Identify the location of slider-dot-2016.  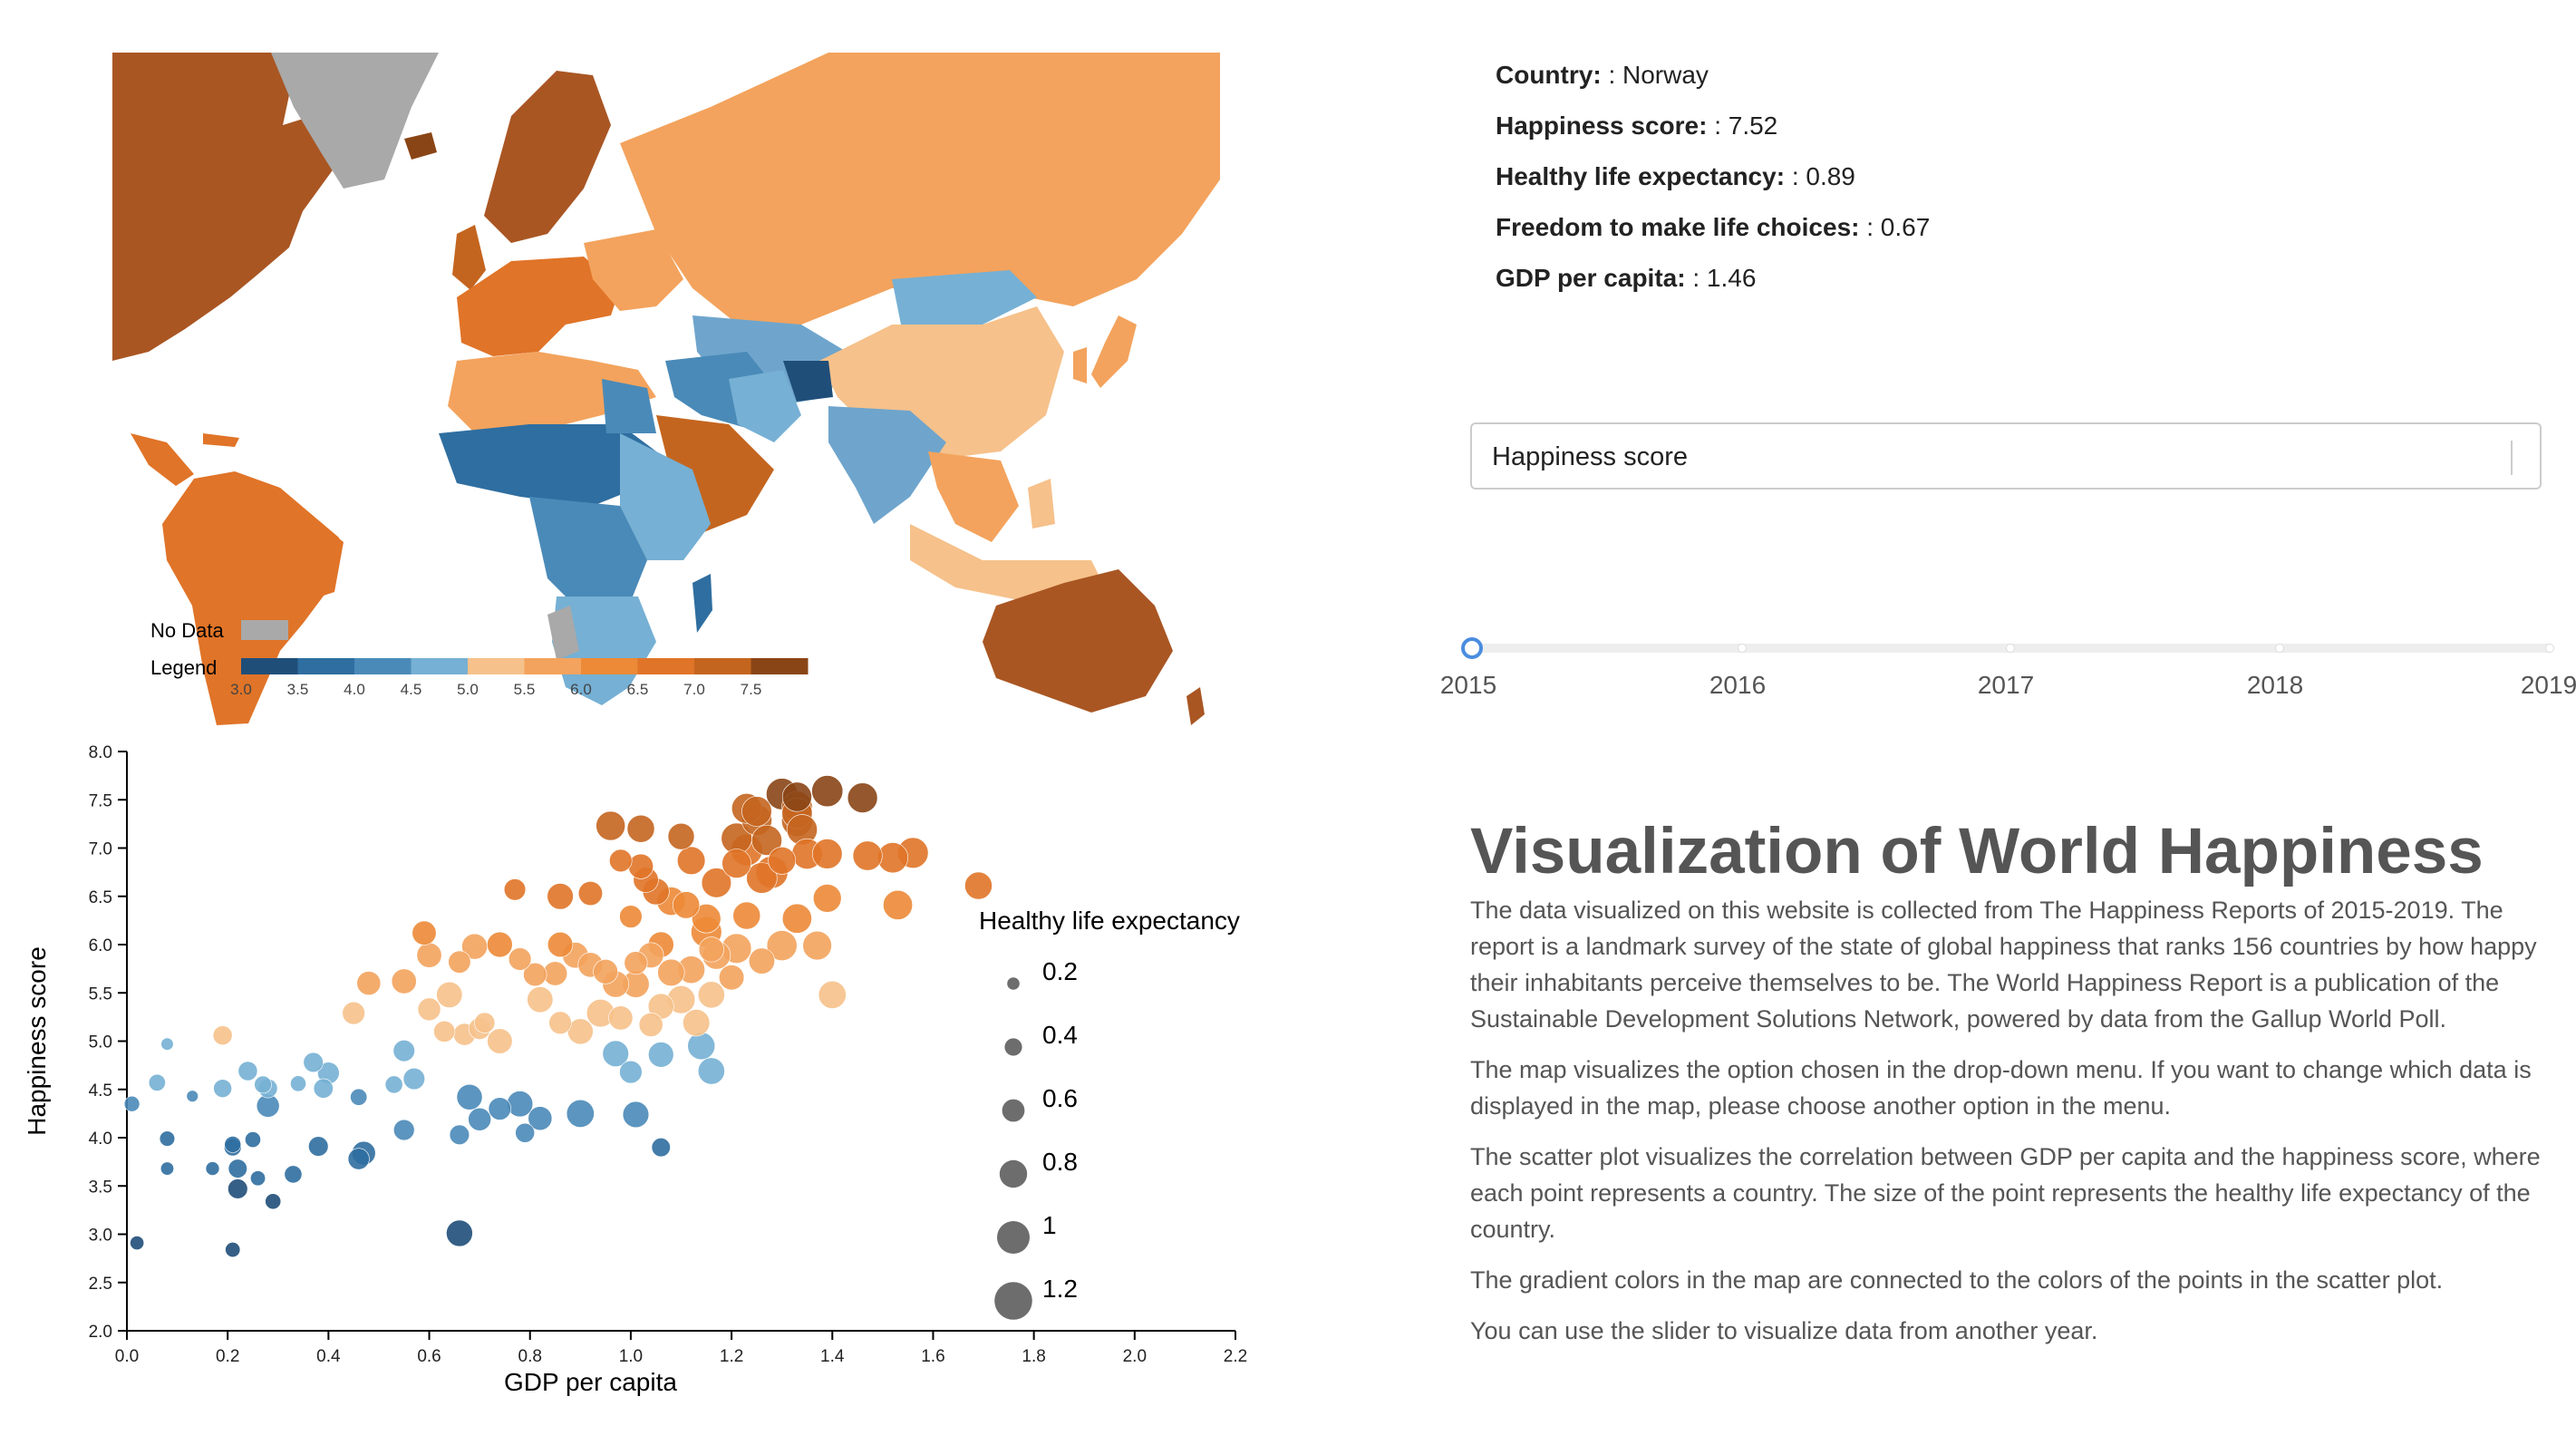
(1742, 649).